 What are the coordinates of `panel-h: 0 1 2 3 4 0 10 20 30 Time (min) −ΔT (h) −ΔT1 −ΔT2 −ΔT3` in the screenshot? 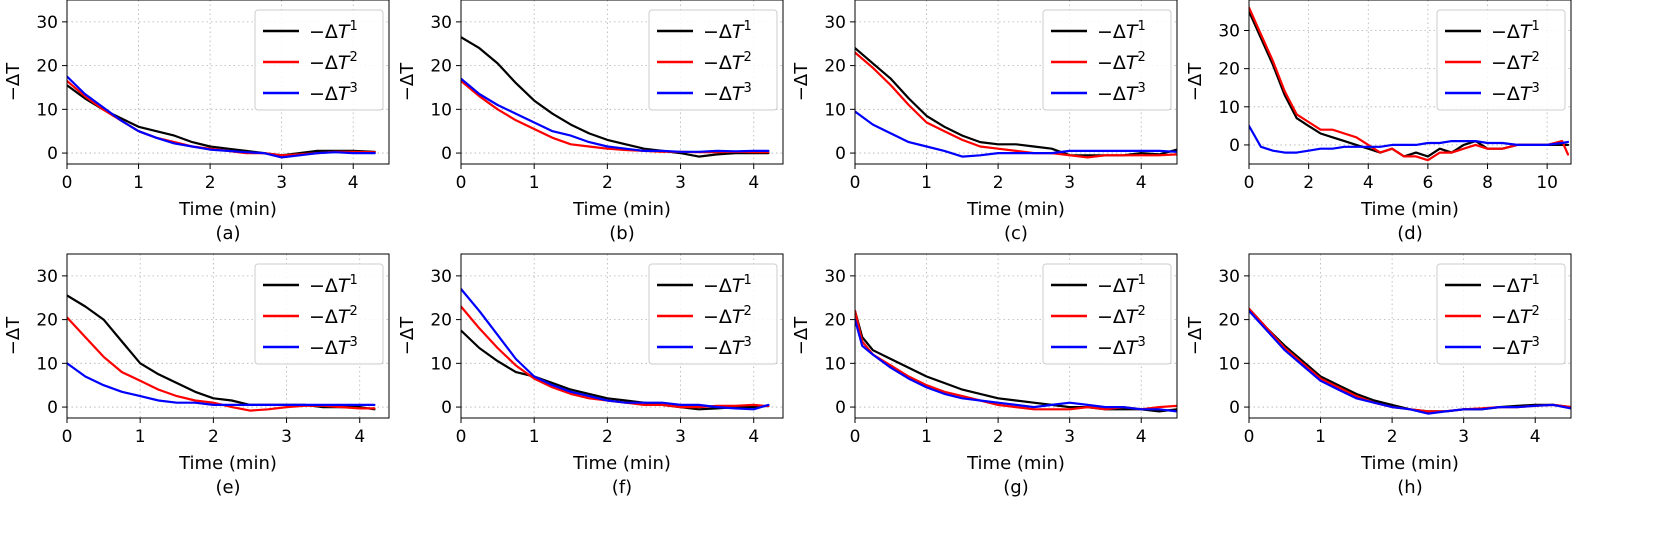 It's located at (1378, 375).